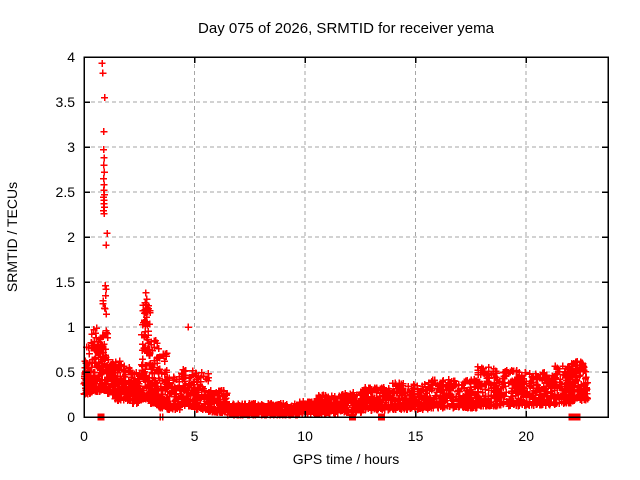 The image size is (640, 480). I want to click on y-tick-label: 0, so click(71, 417).